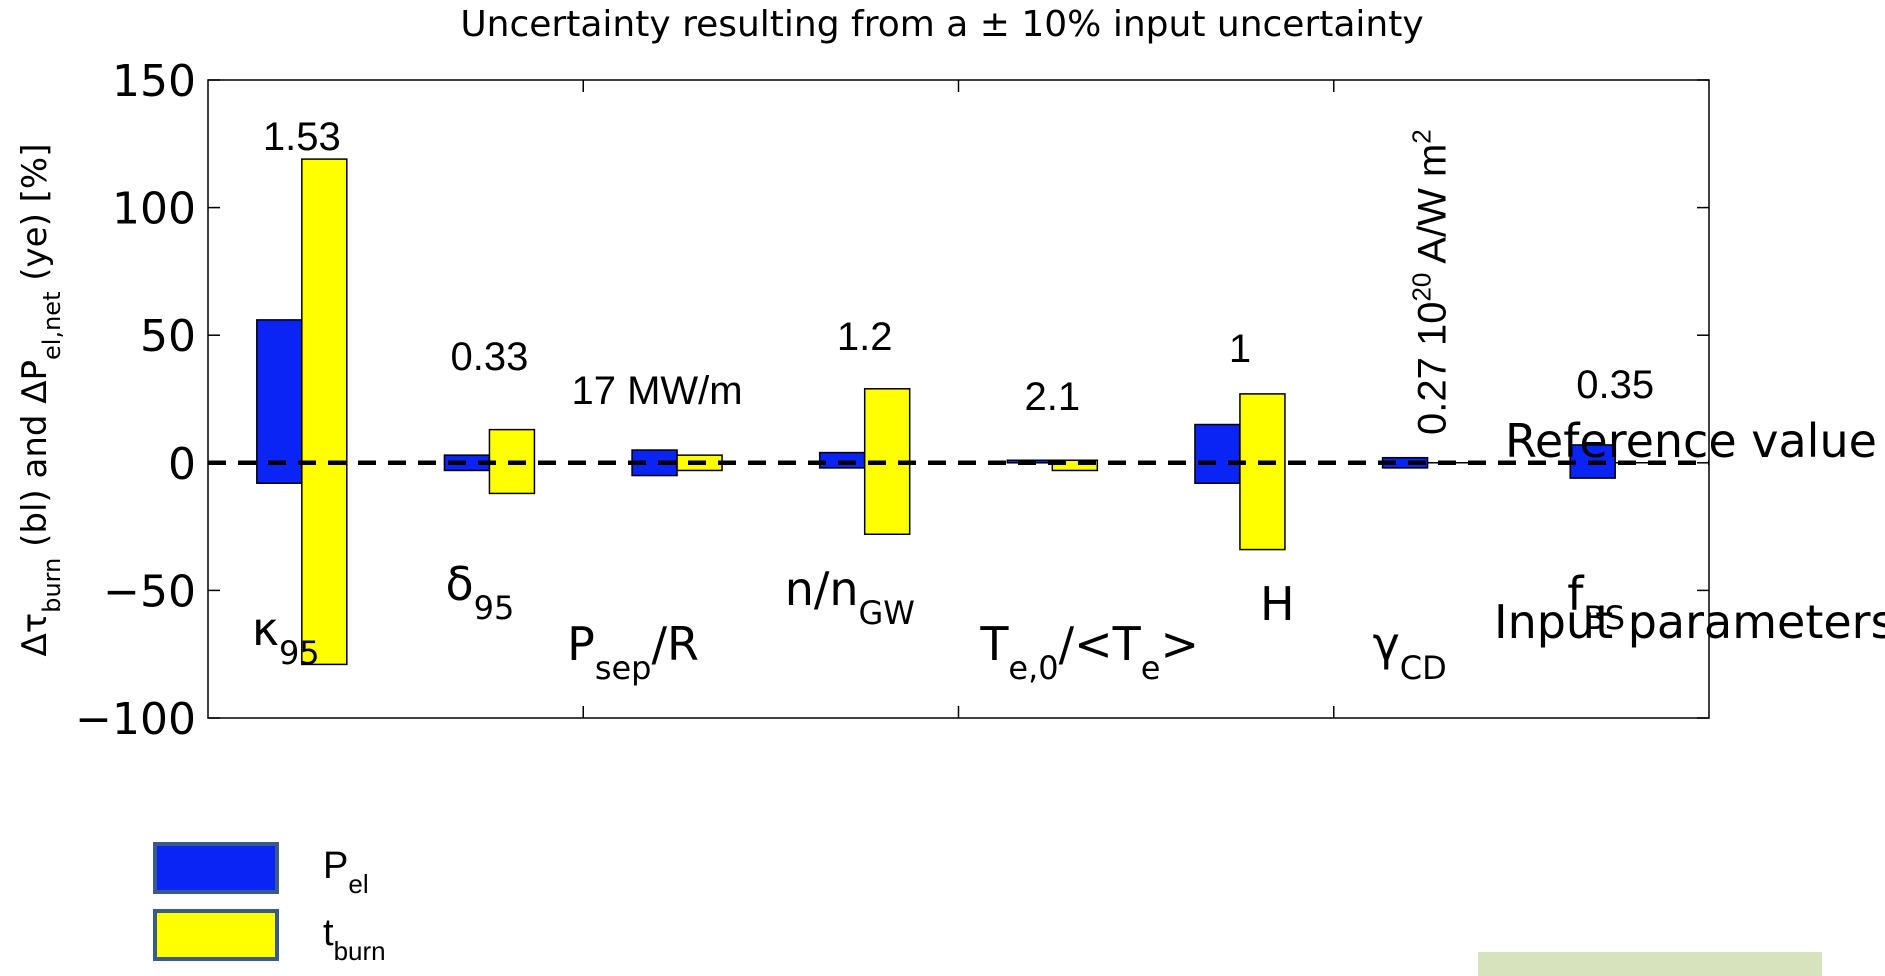 This screenshot has height=976, width=1885. I want to click on reference-value-annotation: 1.53, so click(302, 137).